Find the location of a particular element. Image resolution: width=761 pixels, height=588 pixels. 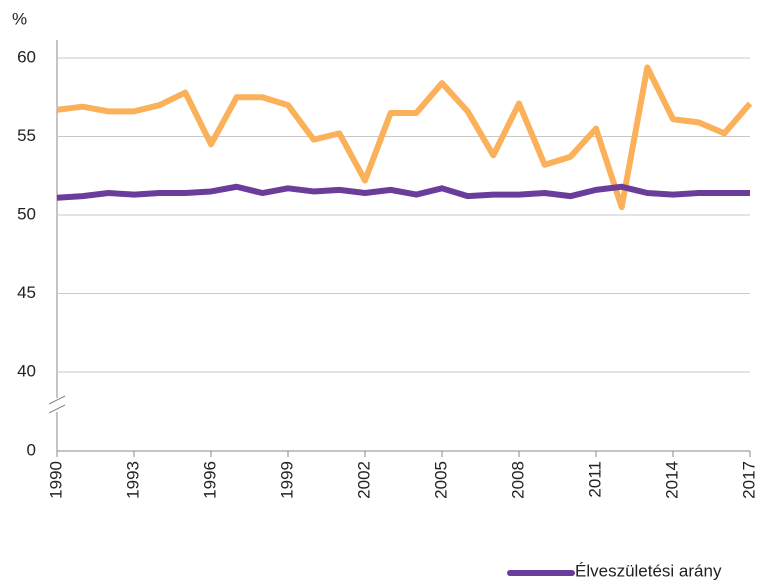

y-tick-label: 45 is located at coordinates (26, 292).